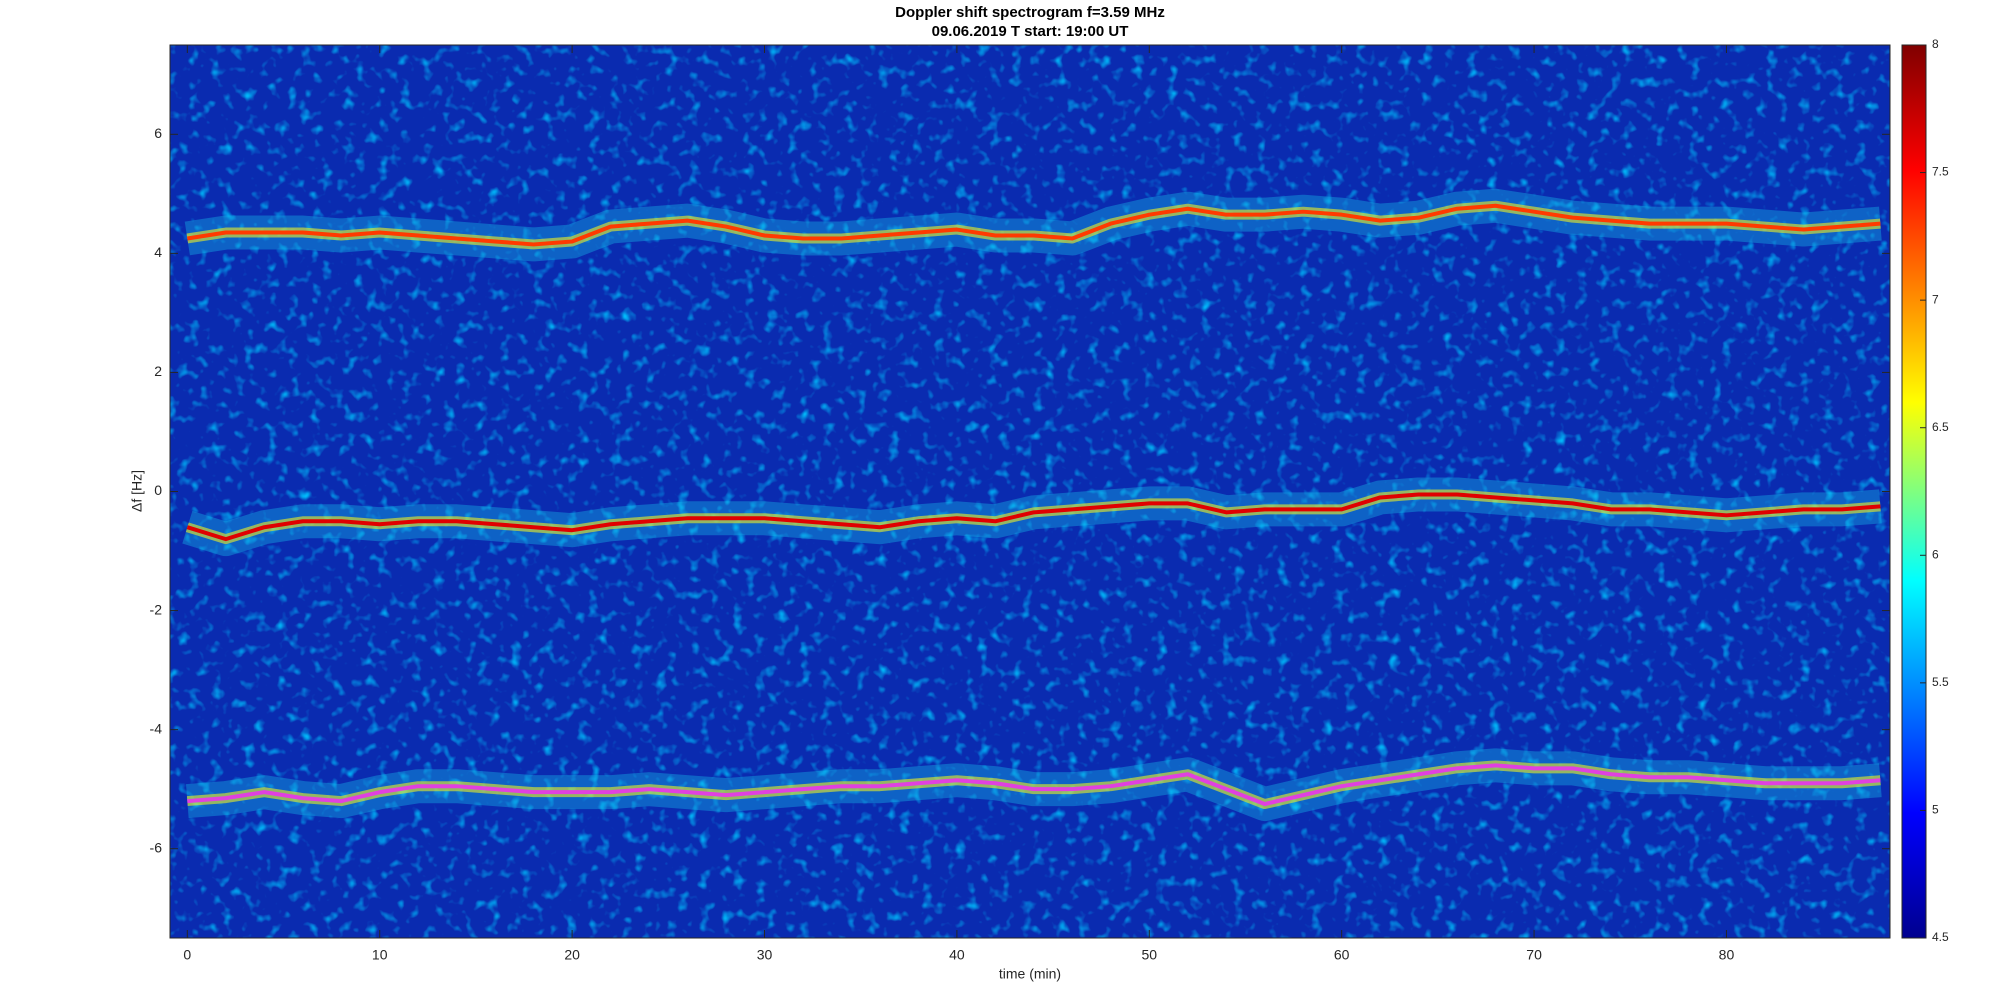  What do you see at coordinates (1935, 299) in the screenshot?
I see `colorbar-tick-label: 7` at bounding box center [1935, 299].